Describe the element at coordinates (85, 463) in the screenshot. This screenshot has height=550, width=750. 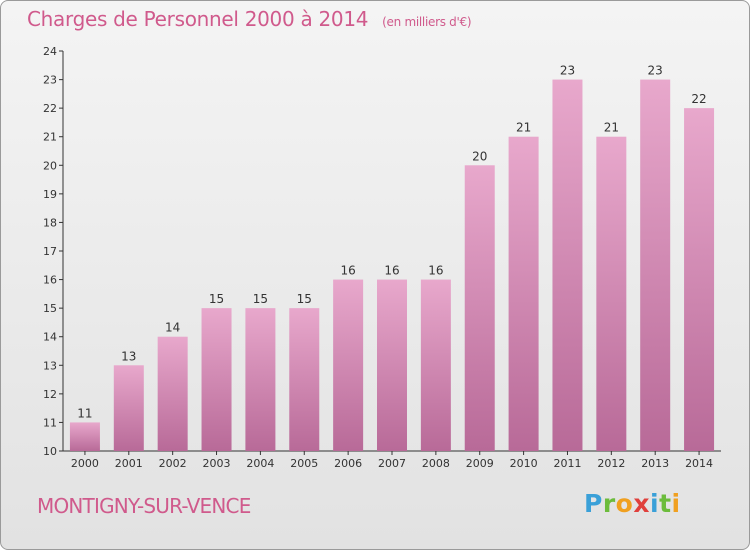
I see `x-tick-label: 2000` at that location.